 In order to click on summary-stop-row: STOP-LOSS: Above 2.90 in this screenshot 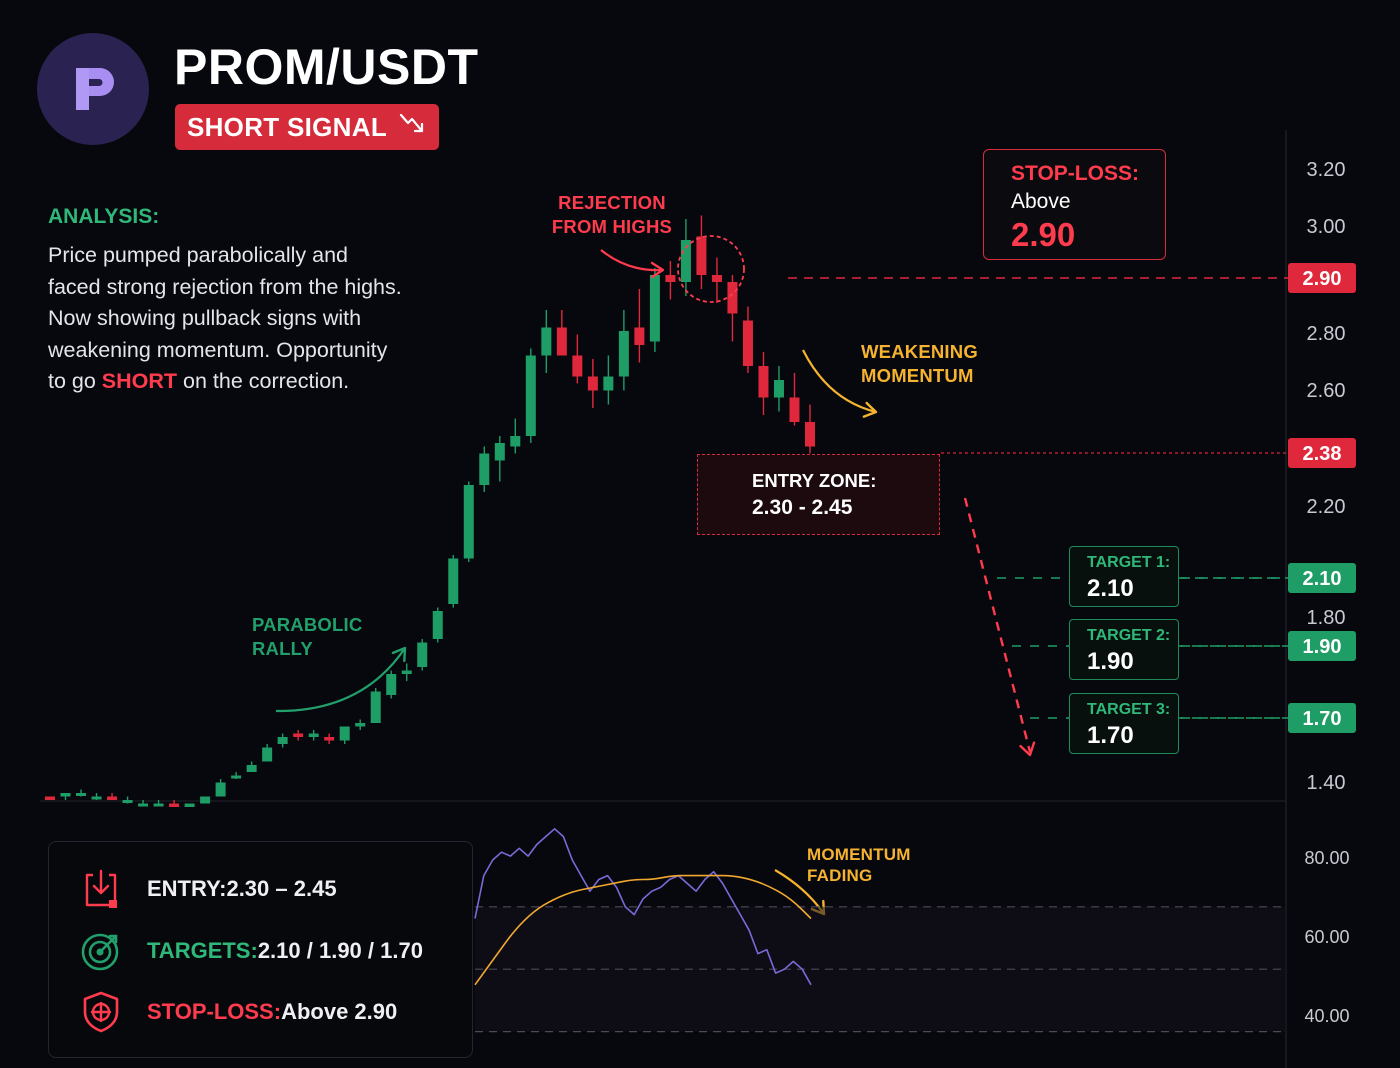, I will do `click(223, 1012)`.